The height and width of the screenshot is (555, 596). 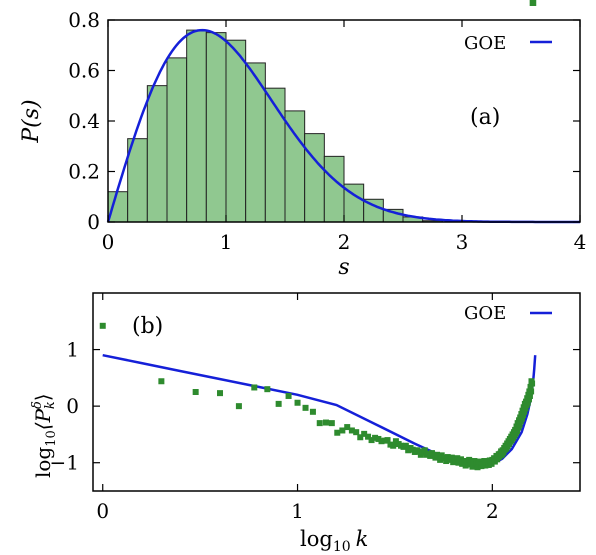 What do you see at coordinates (108, 242) in the screenshot?
I see `x-tick-label-a: 0` at bounding box center [108, 242].